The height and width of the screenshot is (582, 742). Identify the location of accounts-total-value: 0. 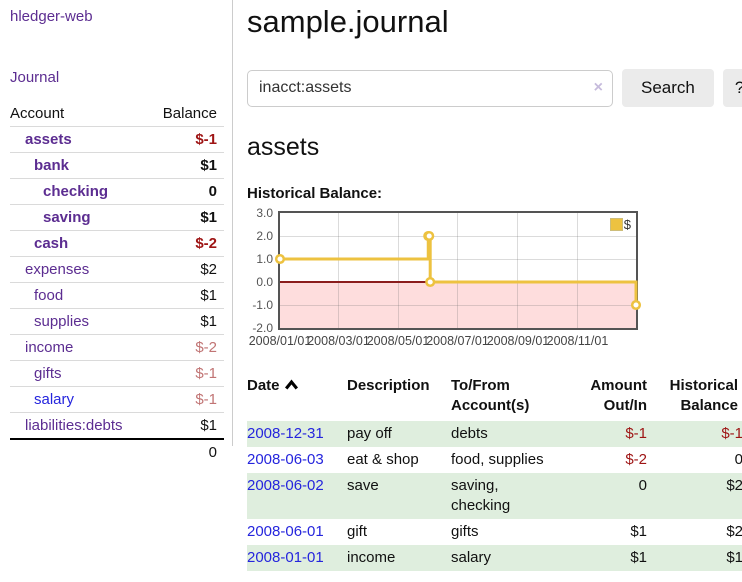
(117, 451).